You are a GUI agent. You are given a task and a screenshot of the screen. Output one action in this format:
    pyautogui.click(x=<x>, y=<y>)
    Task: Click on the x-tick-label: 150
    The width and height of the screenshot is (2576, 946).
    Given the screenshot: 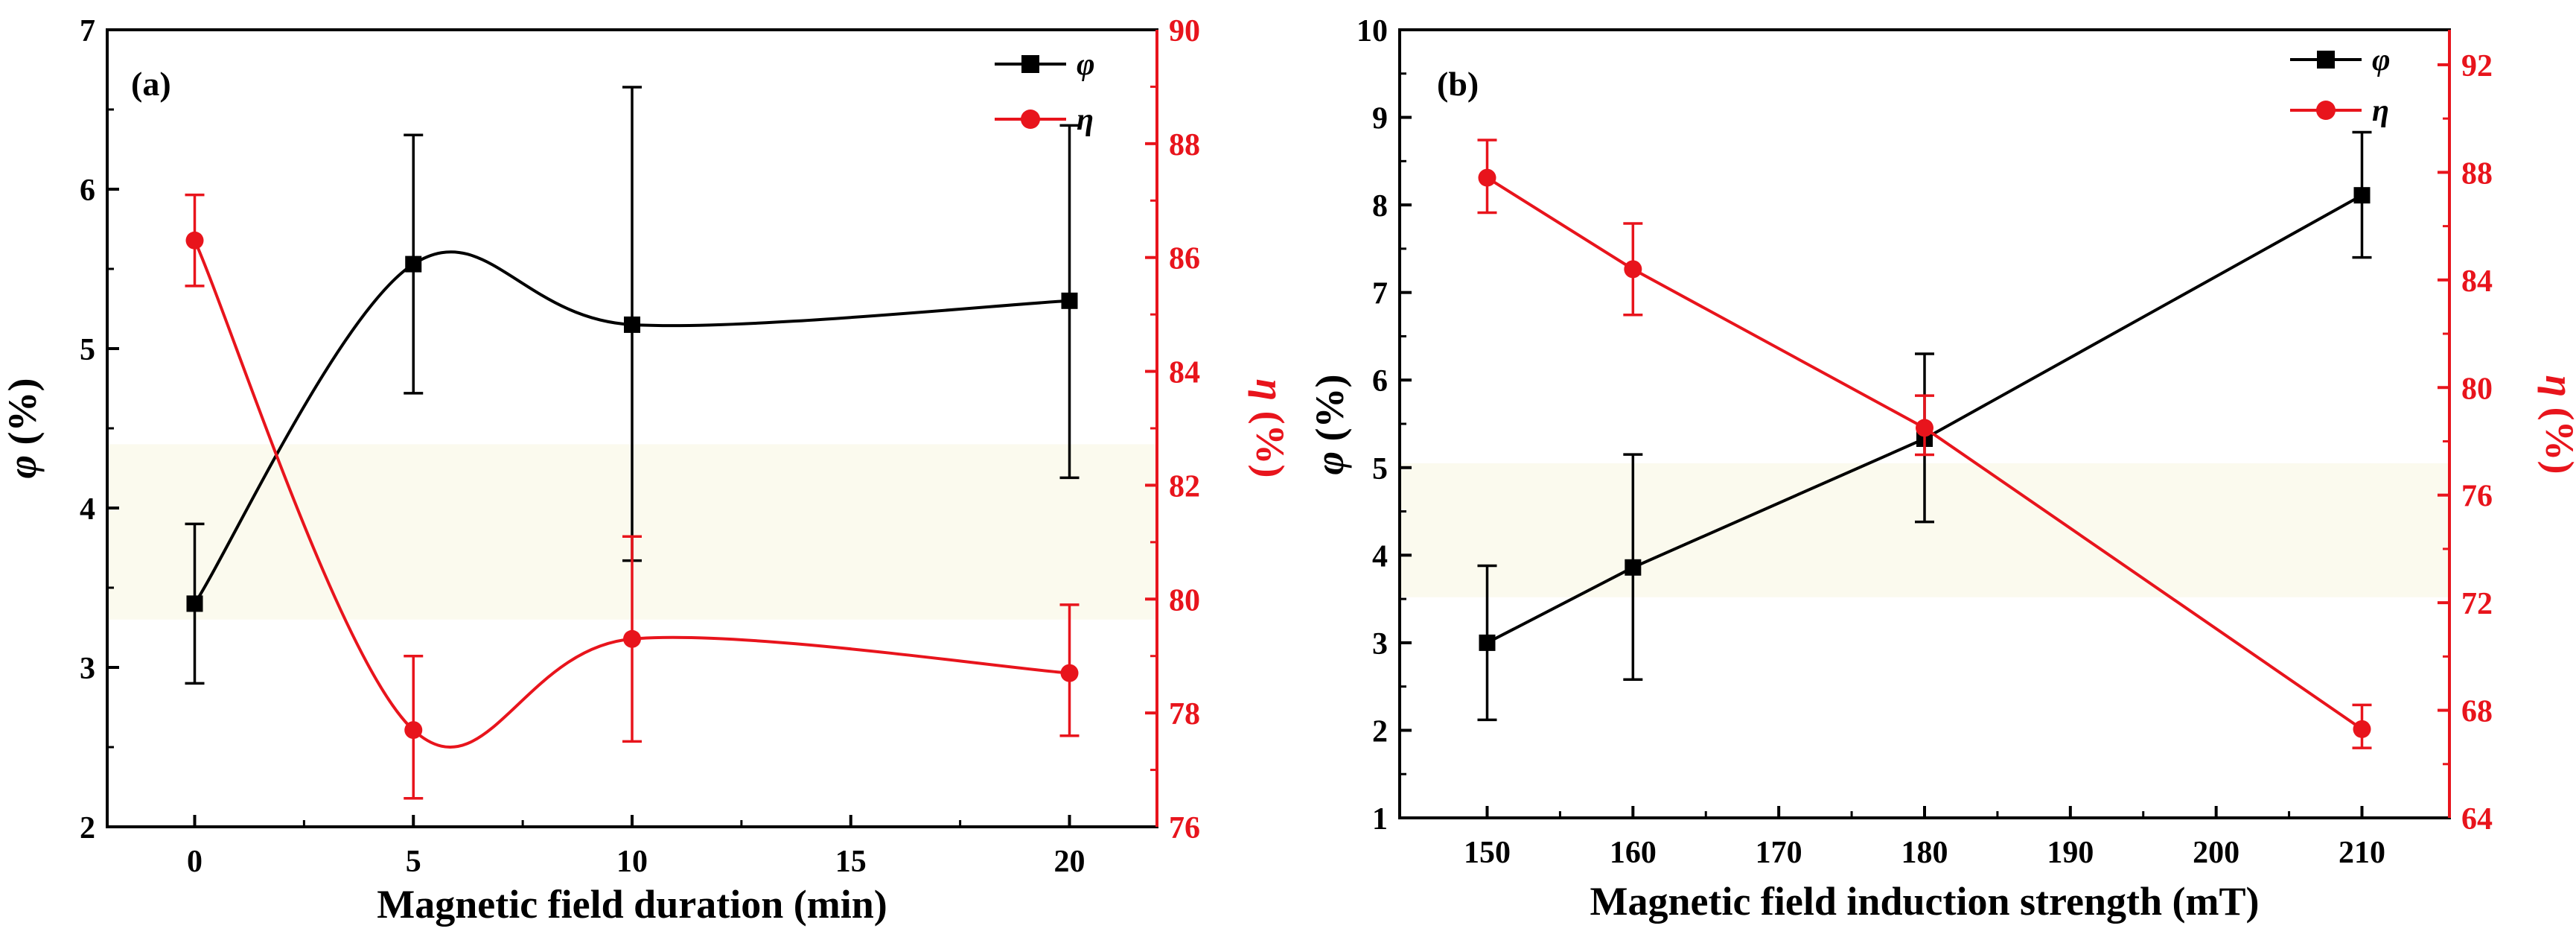 What is the action you would take?
    pyautogui.click(x=1487, y=853)
    